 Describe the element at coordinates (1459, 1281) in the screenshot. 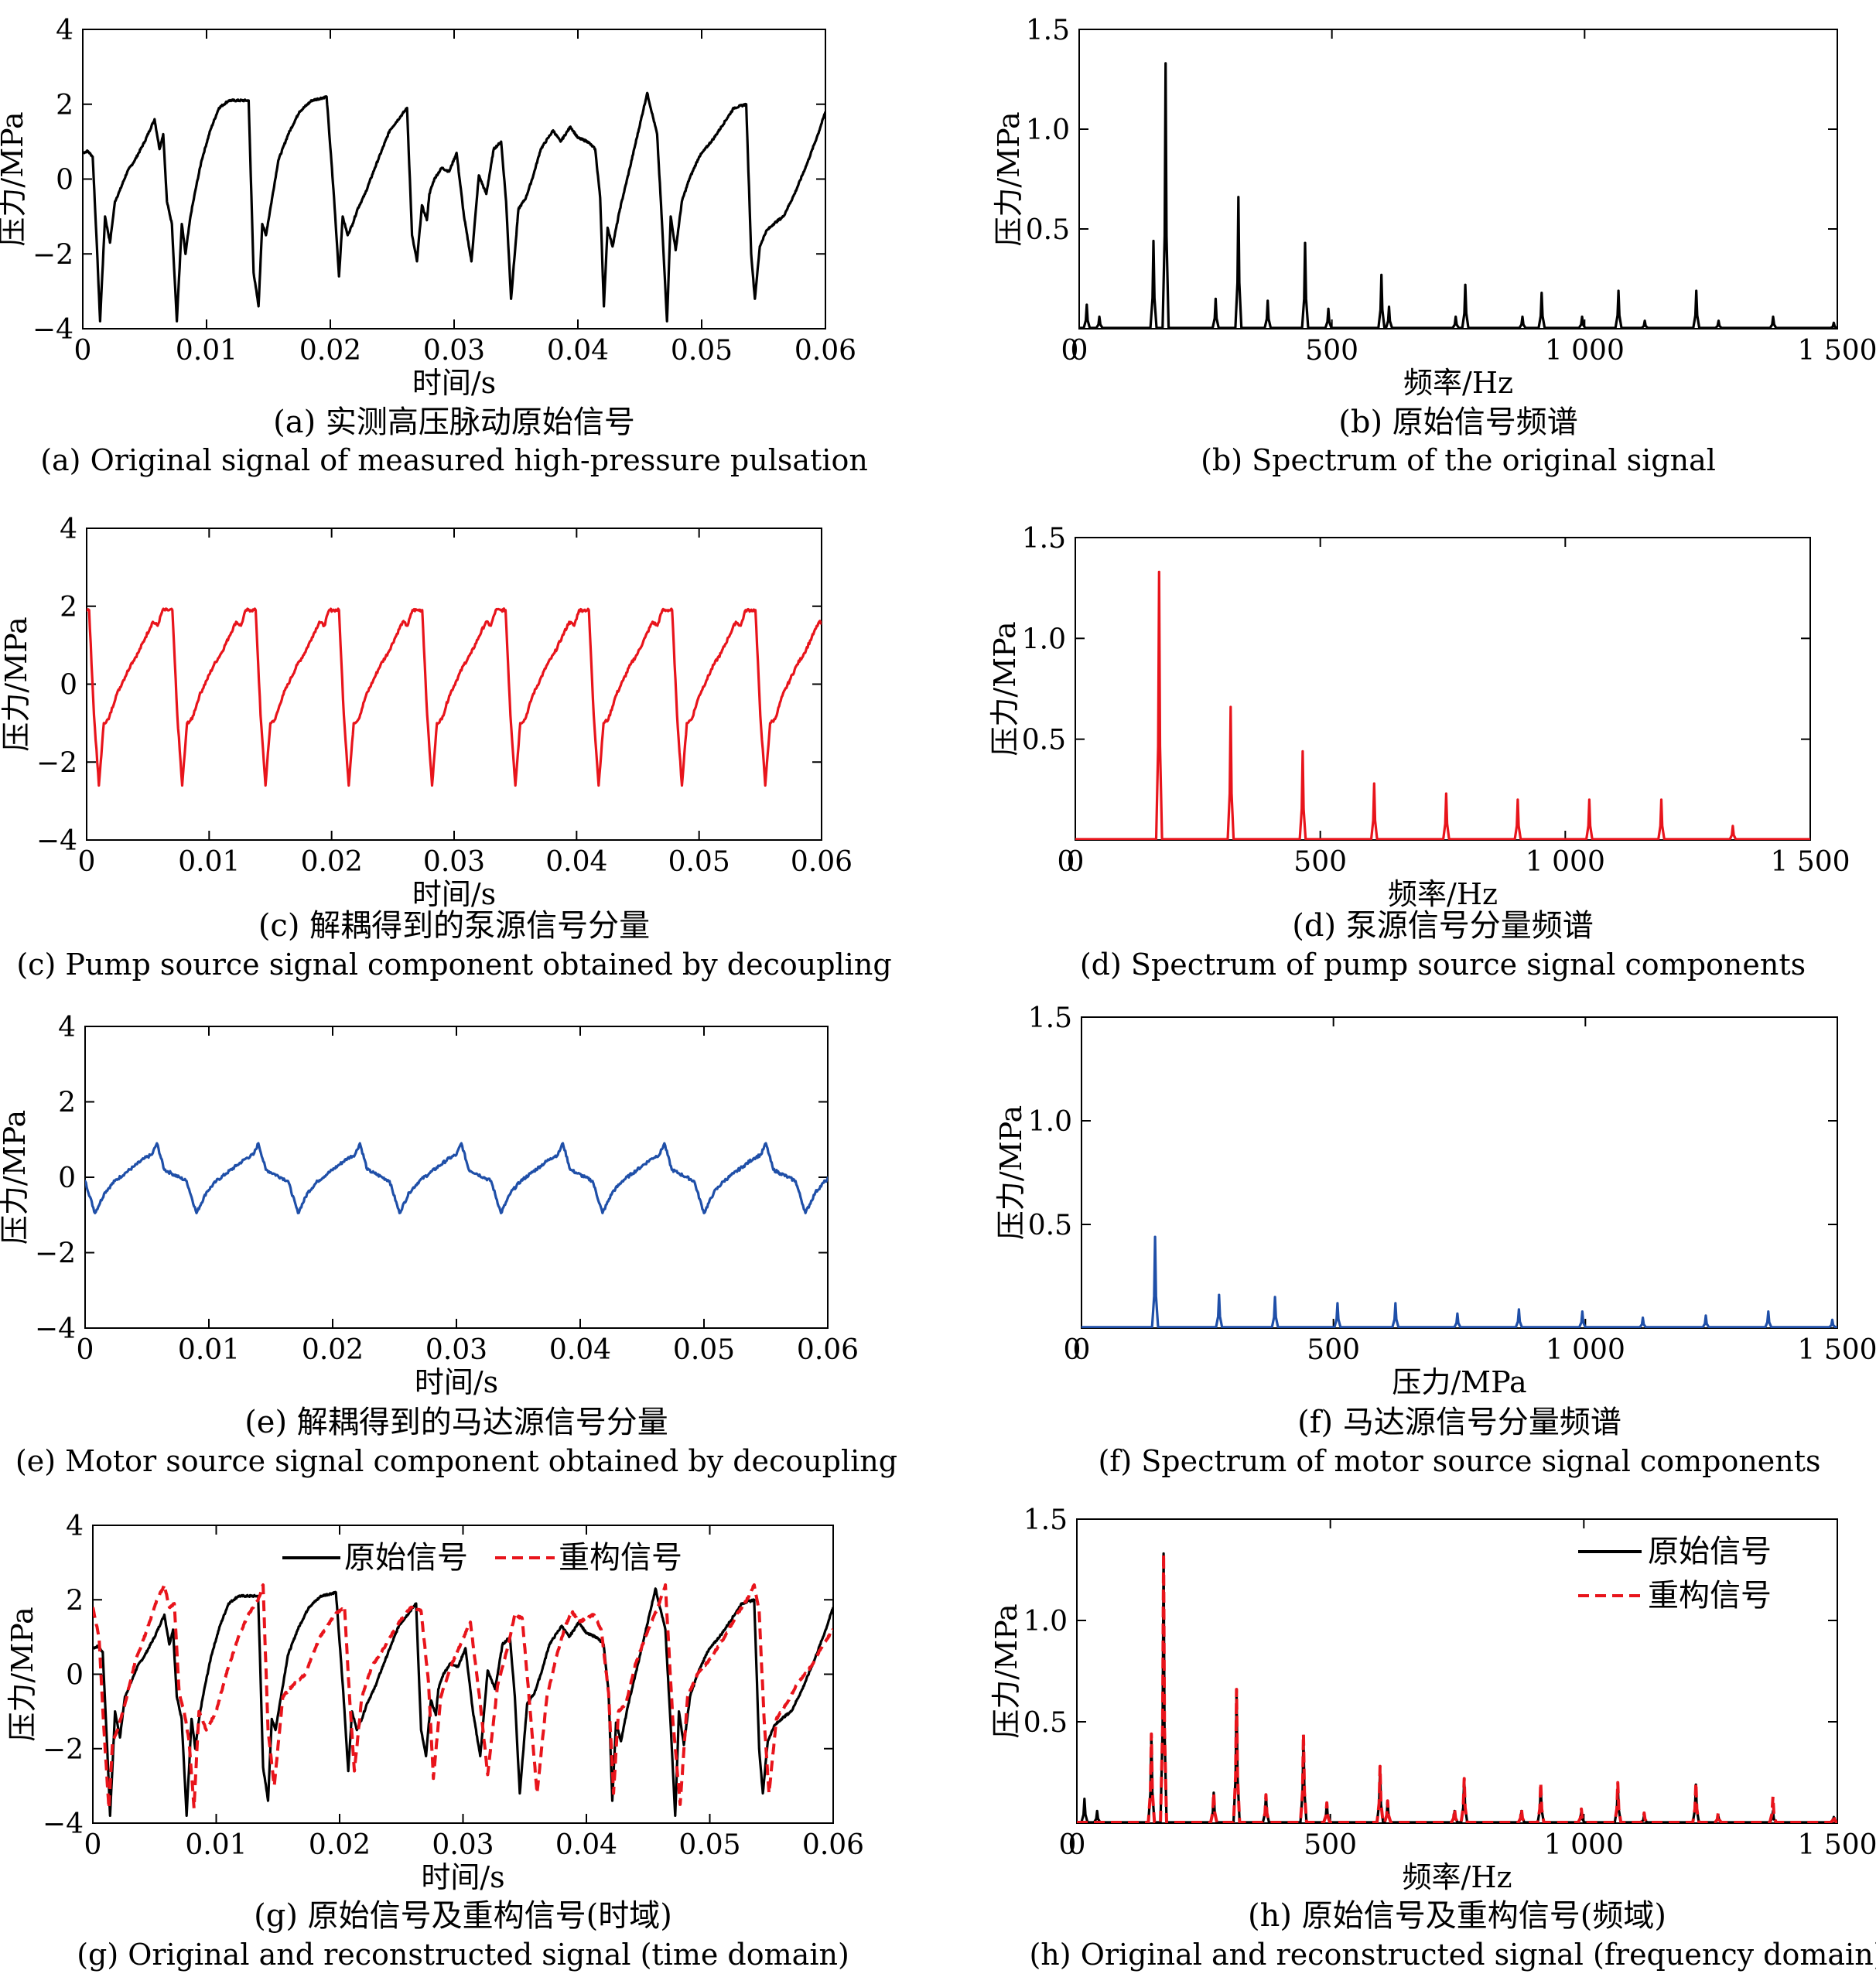

I see `series-f` at that location.